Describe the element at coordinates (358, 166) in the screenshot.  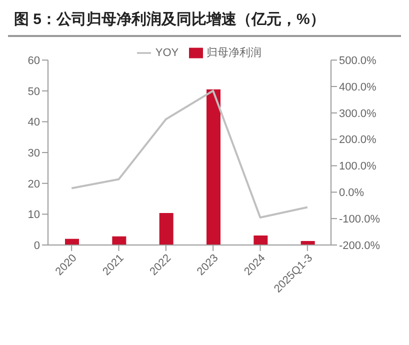
I see `y2-tick-label: 100.0%` at that location.